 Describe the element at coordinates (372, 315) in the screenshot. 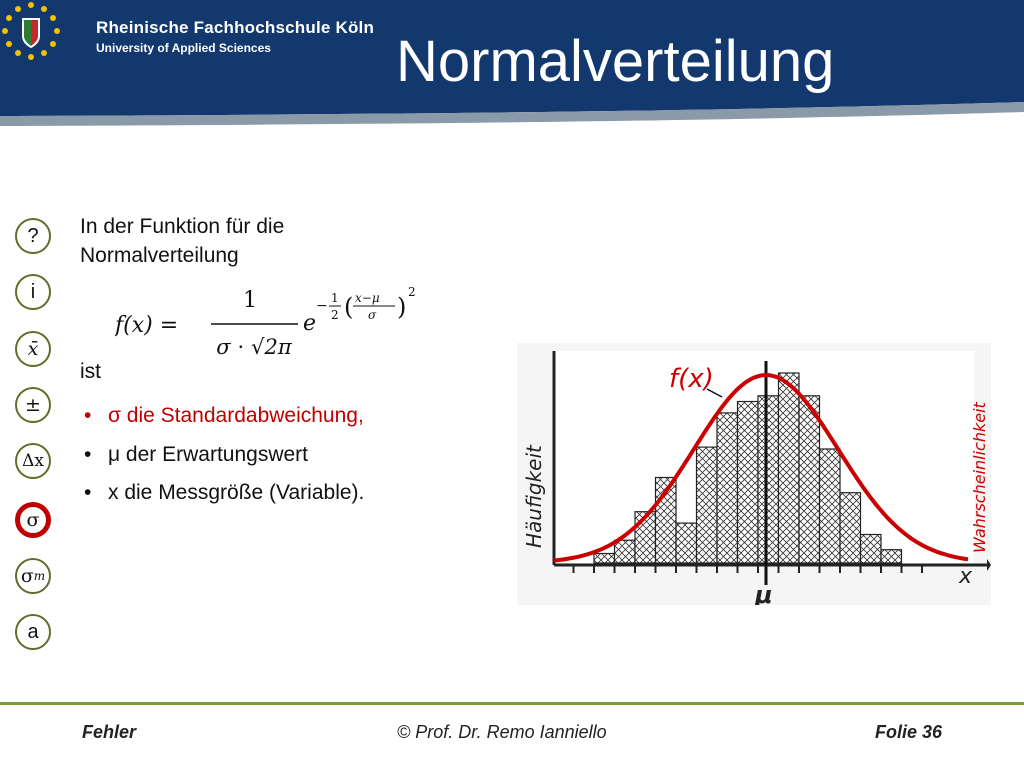

I see `svg-text: 𝜎` at that location.